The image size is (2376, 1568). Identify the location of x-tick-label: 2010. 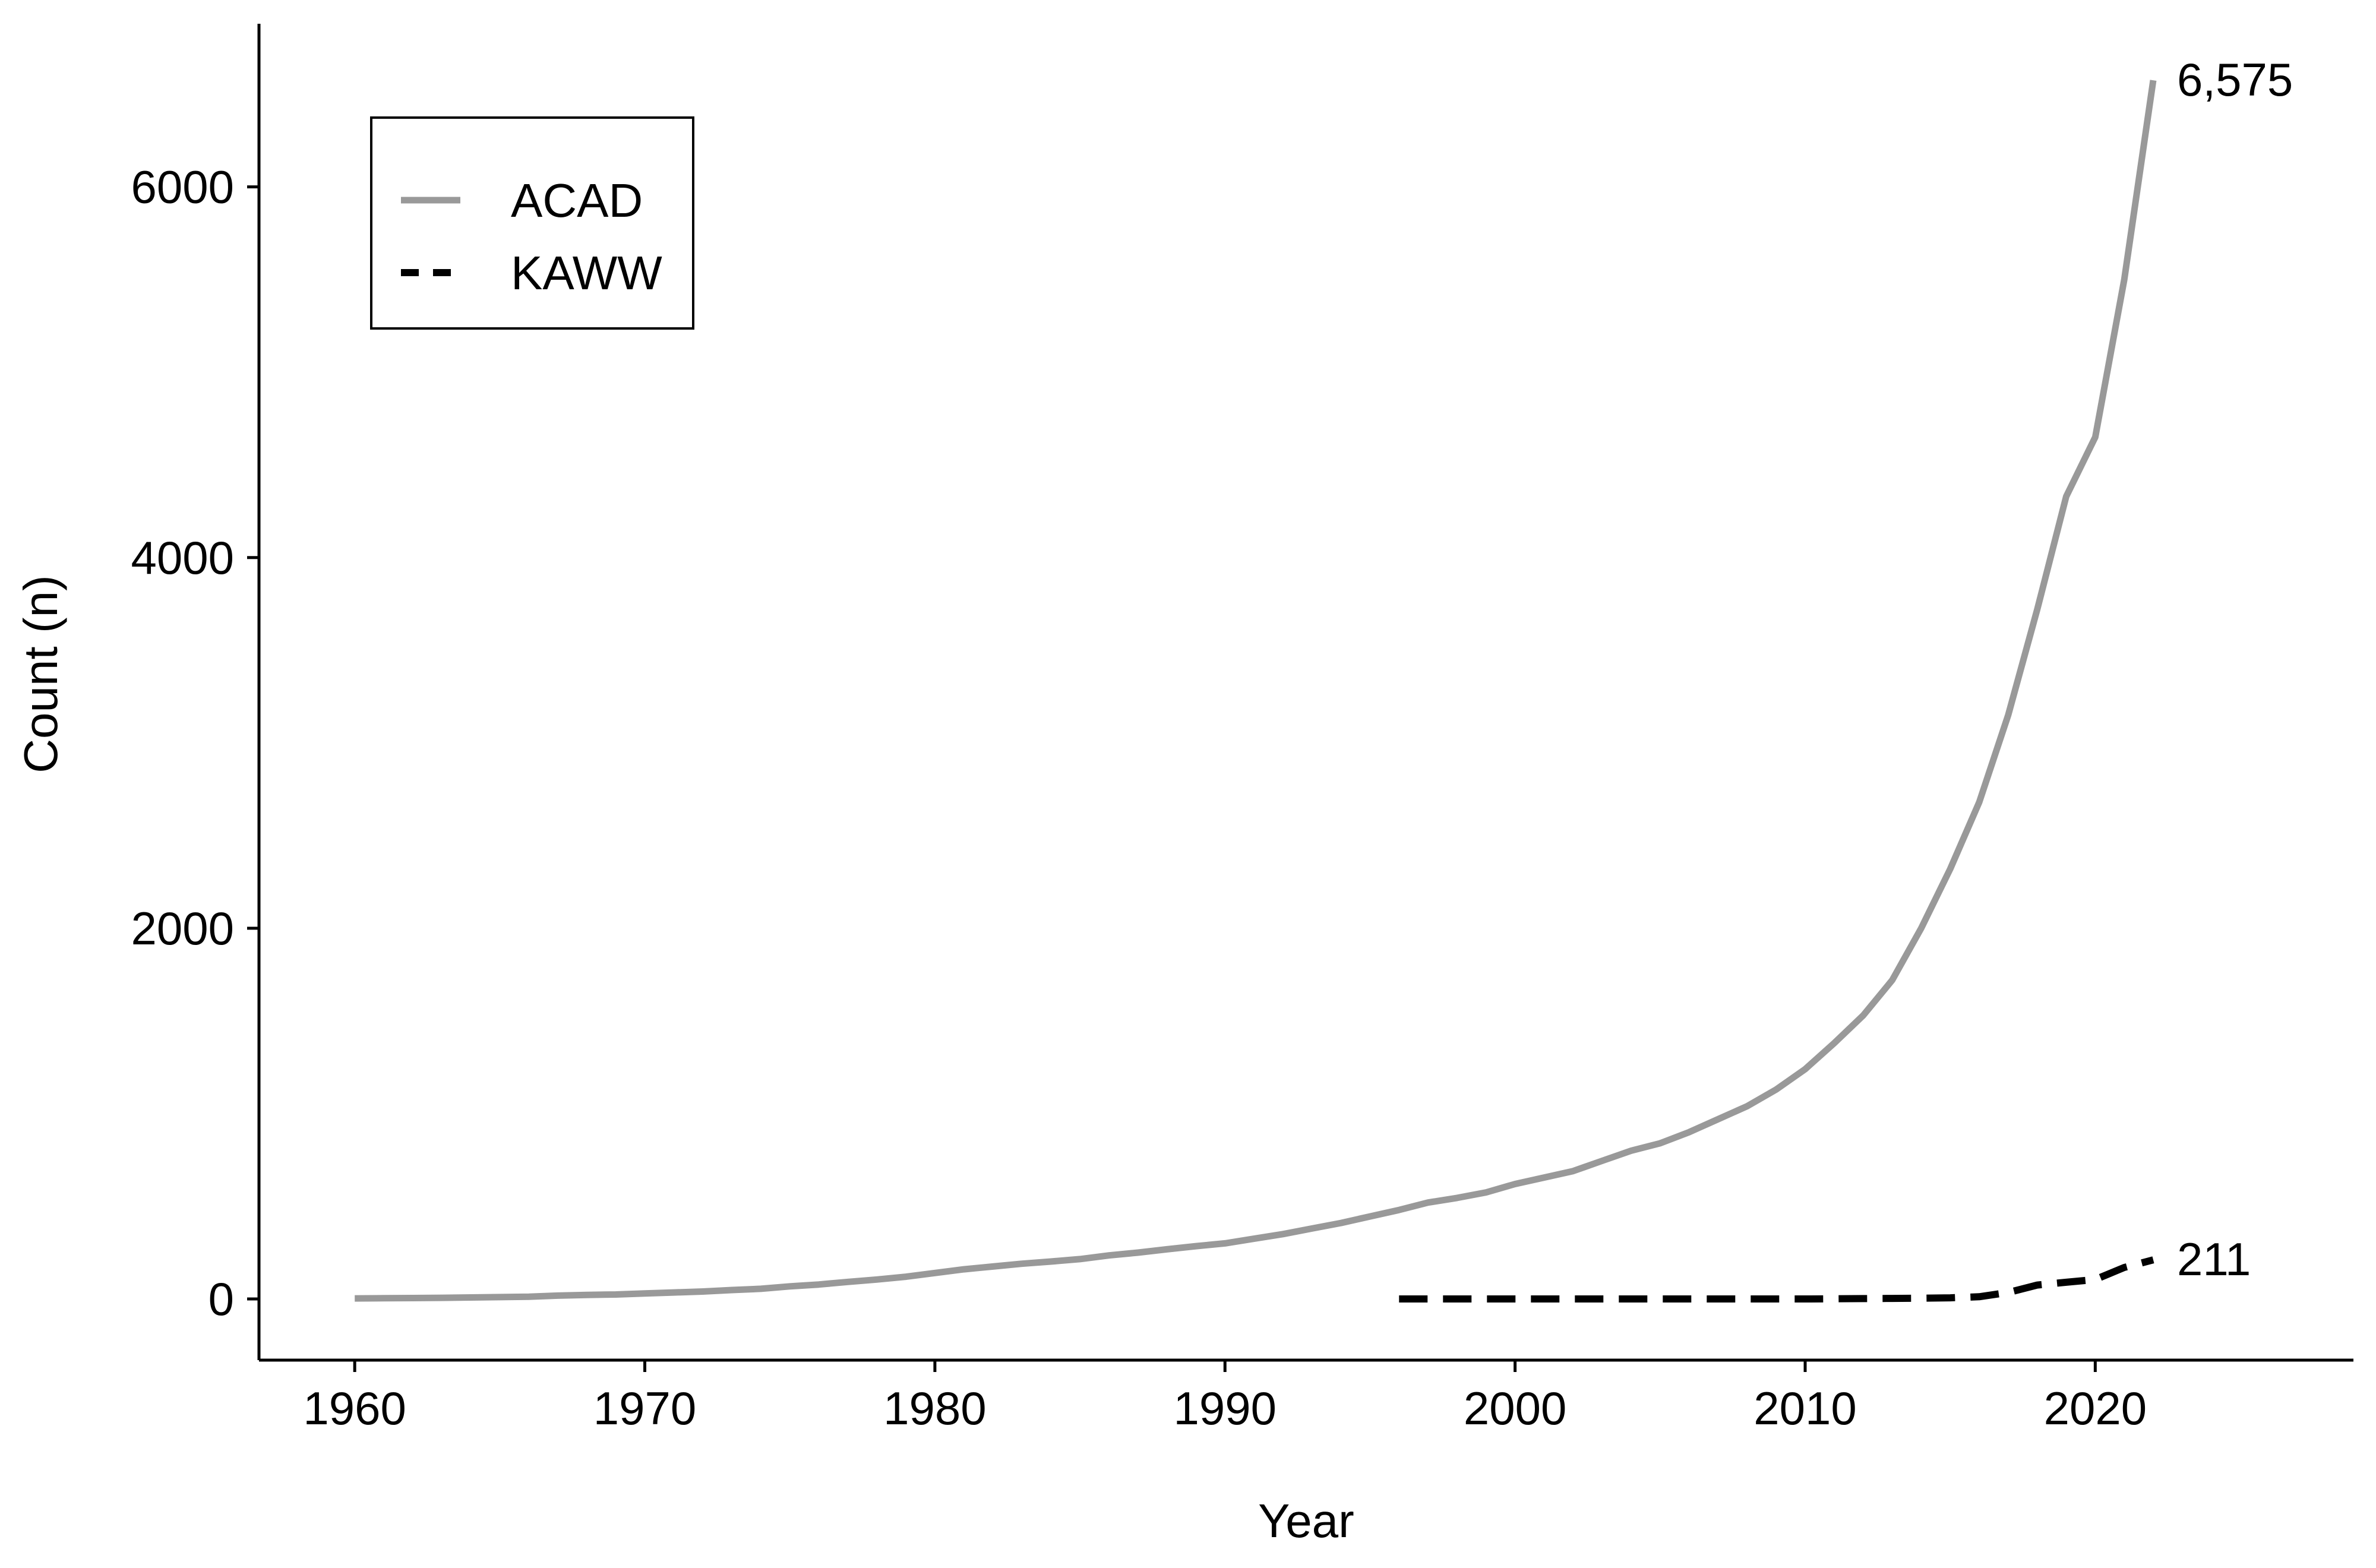
(1805, 1408).